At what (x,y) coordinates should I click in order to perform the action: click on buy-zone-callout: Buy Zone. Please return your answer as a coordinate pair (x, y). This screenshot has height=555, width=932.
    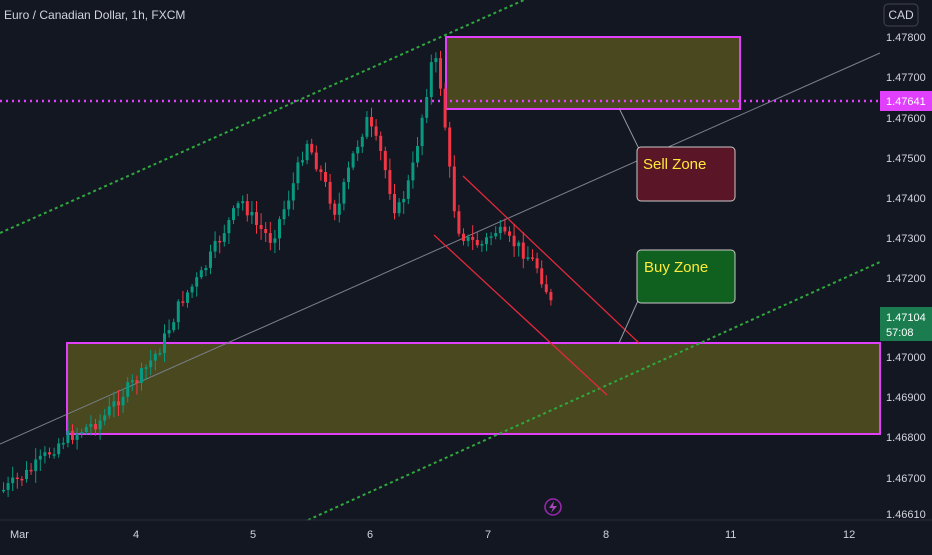
    Looking at the image, I should click on (686, 276).